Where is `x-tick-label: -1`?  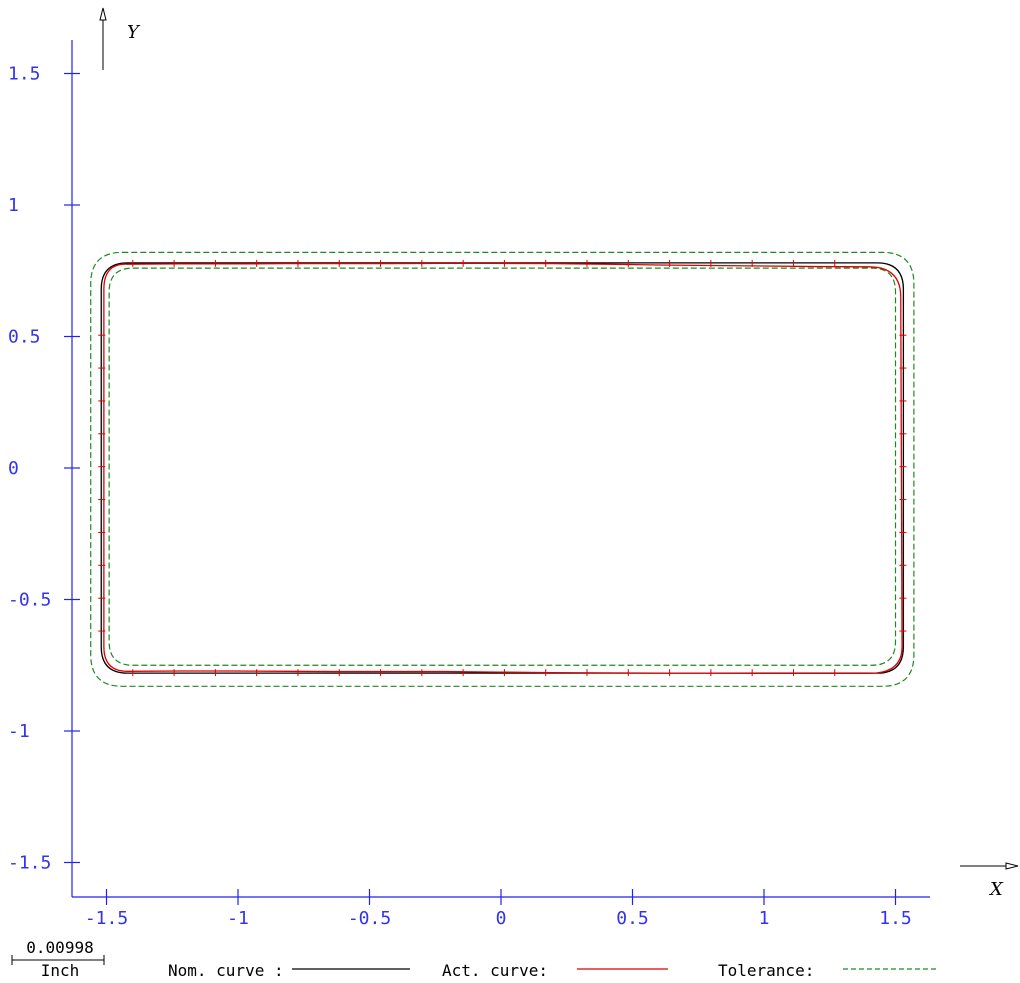
x-tick-label: -1 is located at coordinates (238, 918).